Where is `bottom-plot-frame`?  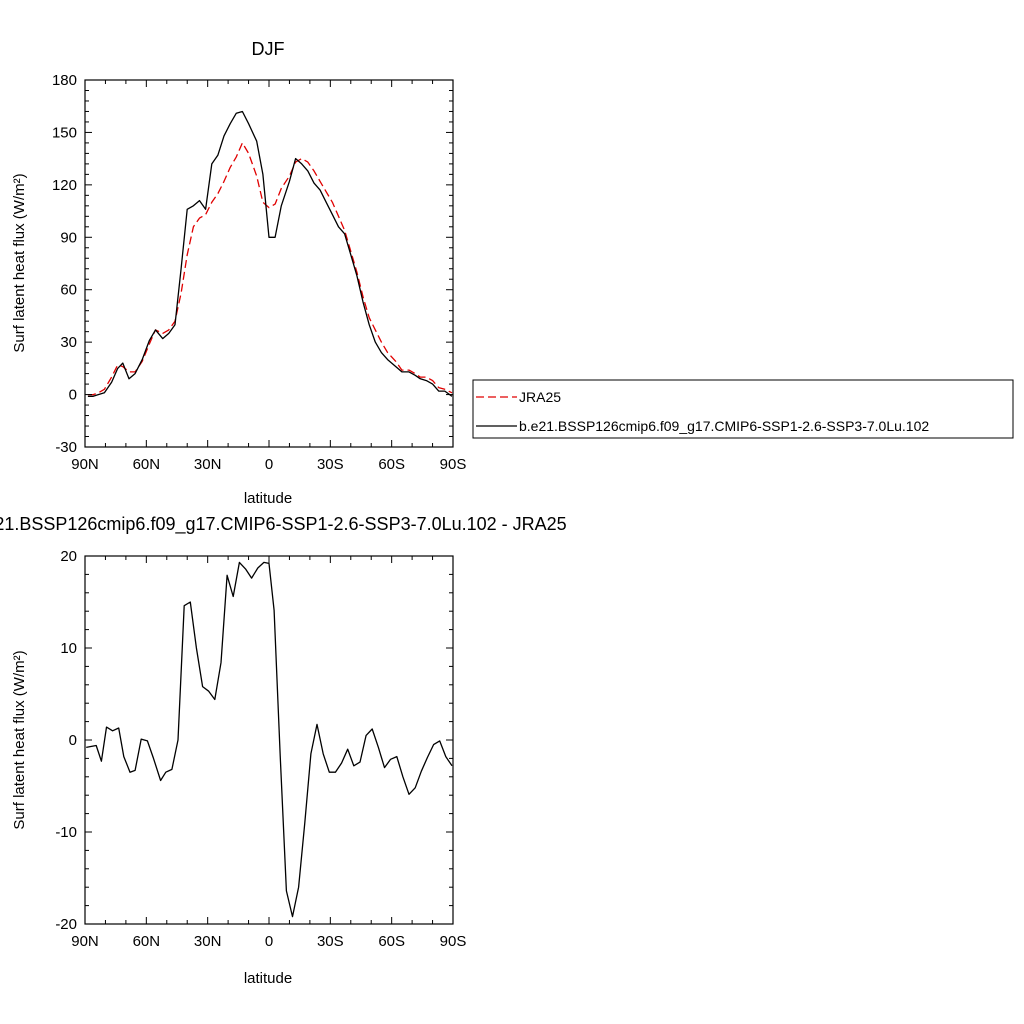
bottom-plot-frame is located at coordinates (269, 740).